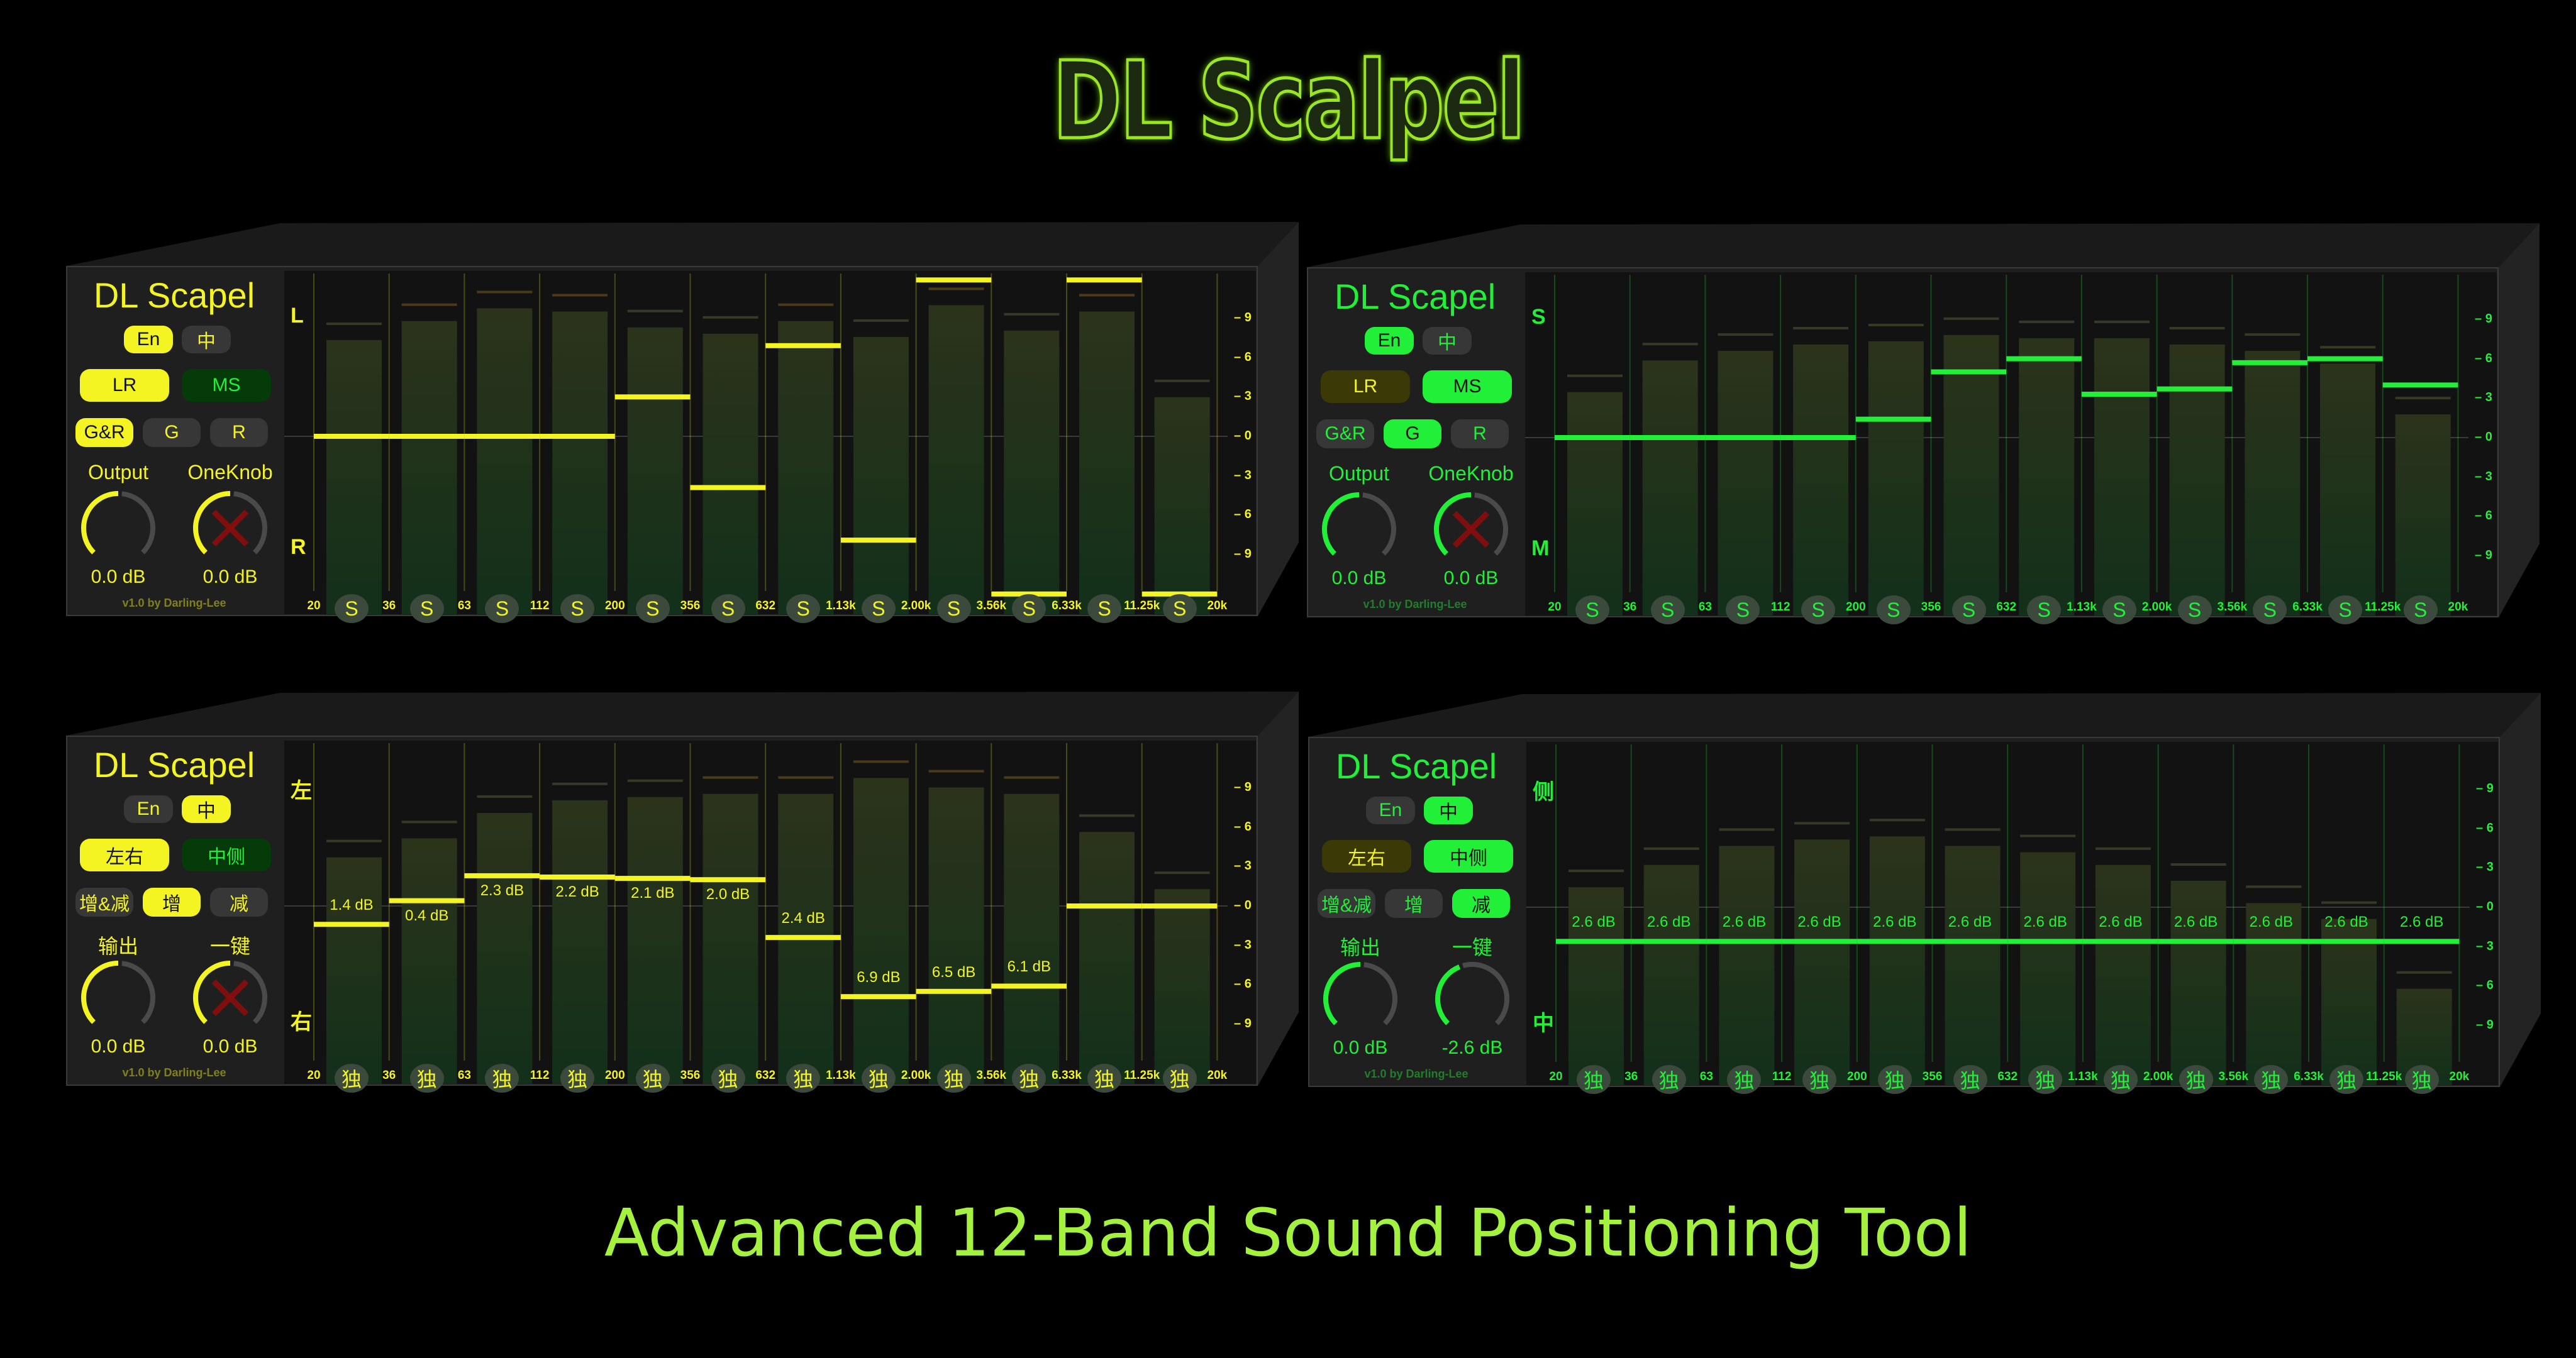 Image resolution: width=2576 pixels, height=1358 pixels. What do you see at coordinates (104, 902) in the screenshot?
I see `gain-button-0: 增&减` at bounding box center [104, 902].